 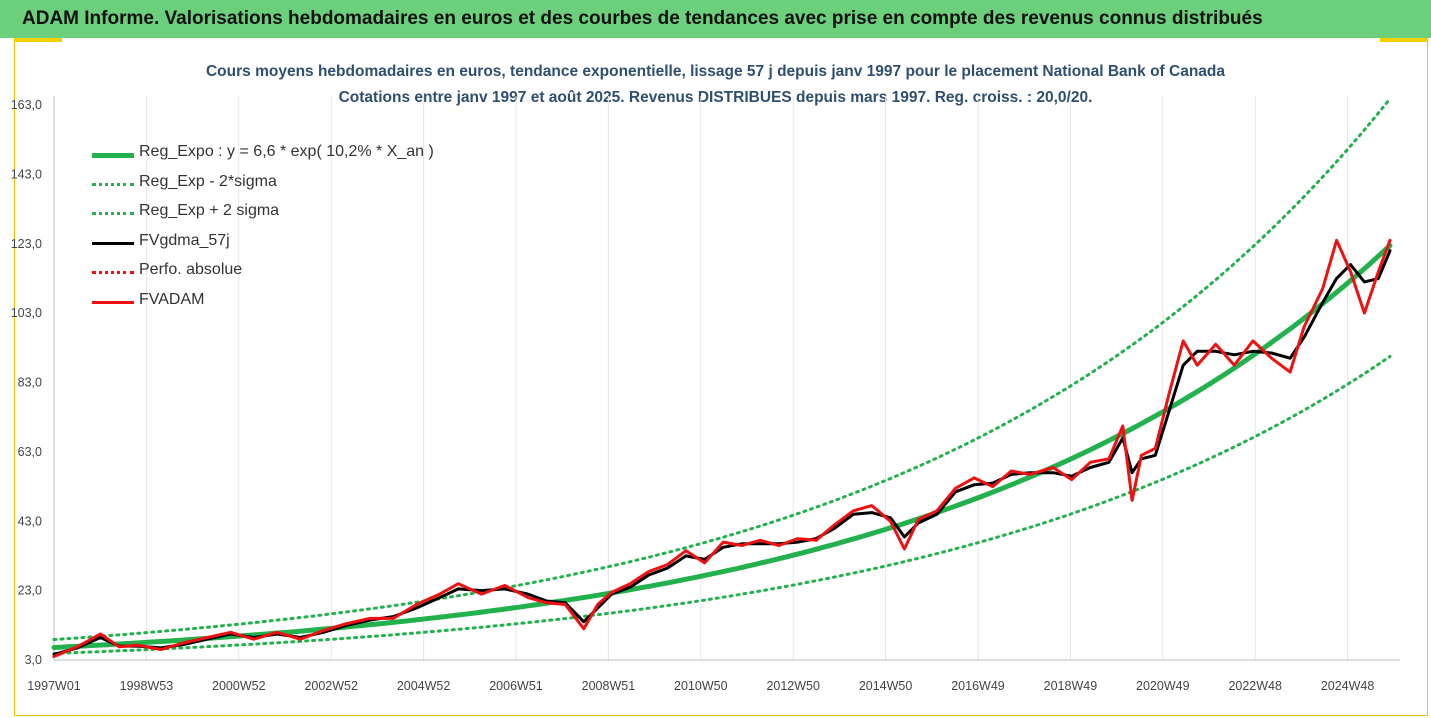 What do you see at coordinates (191, 269) in the screenshot?
I see `legend-label: Perfo. absolue` at bounding box center [191, 269].